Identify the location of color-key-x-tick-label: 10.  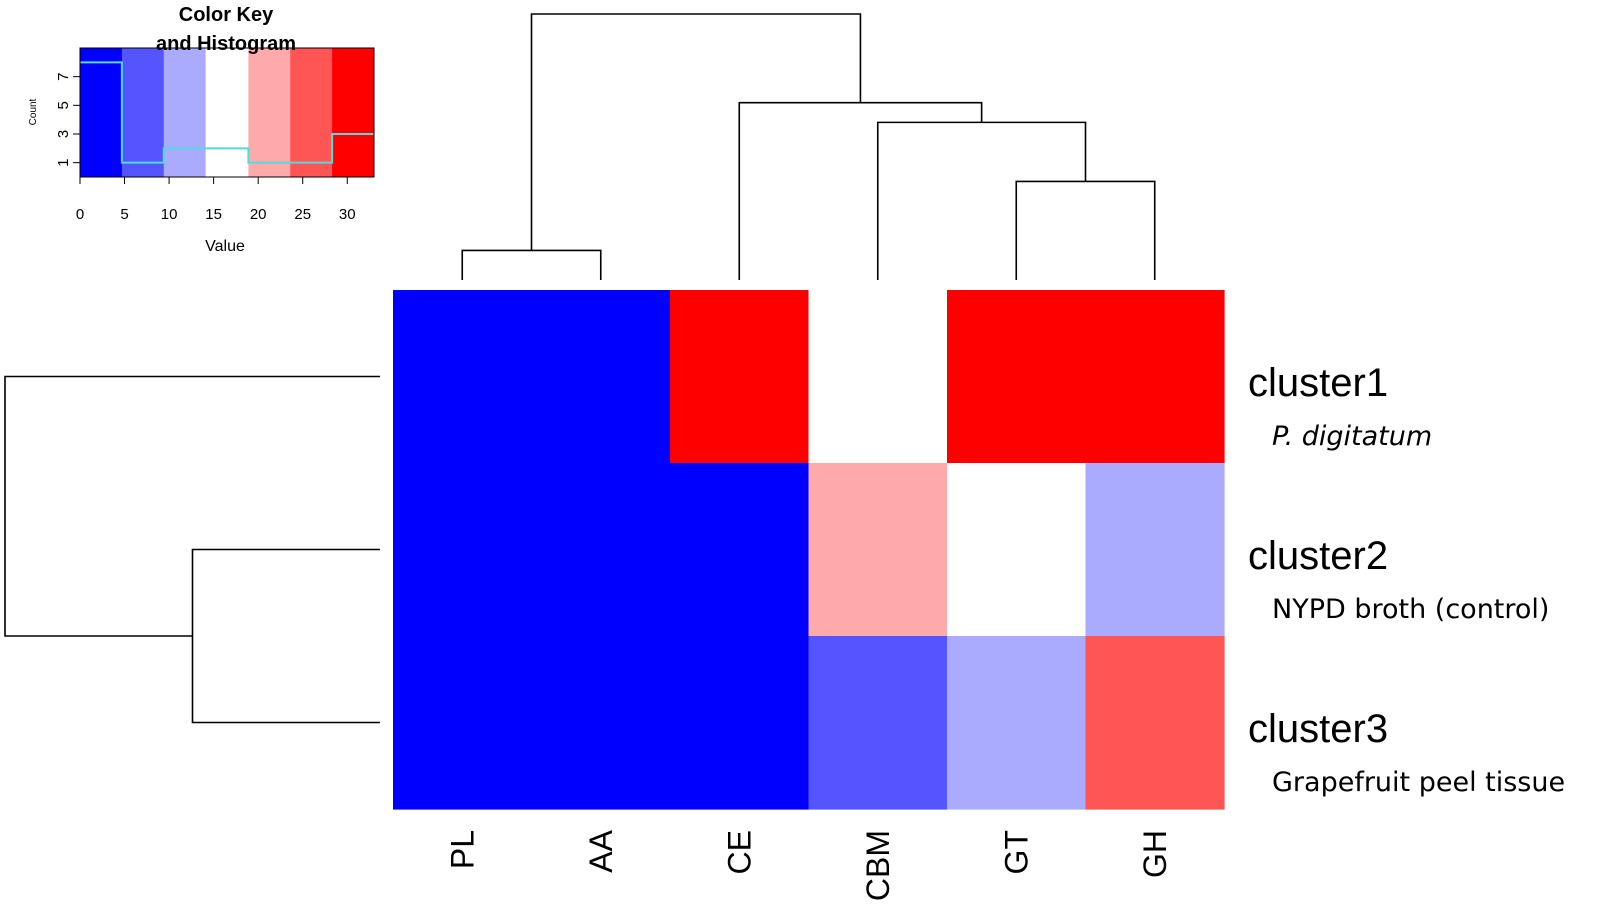
(169, 214).